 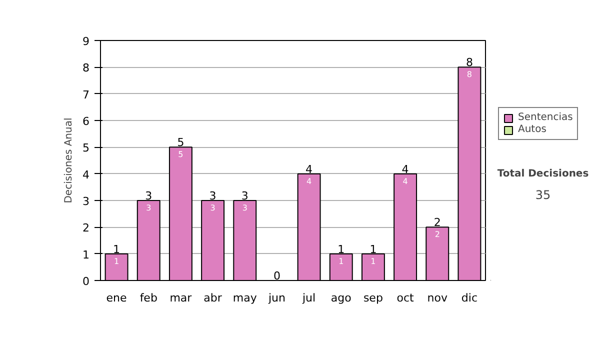 I want to click on y-tick-label: 0, so click(x=86, y=281).